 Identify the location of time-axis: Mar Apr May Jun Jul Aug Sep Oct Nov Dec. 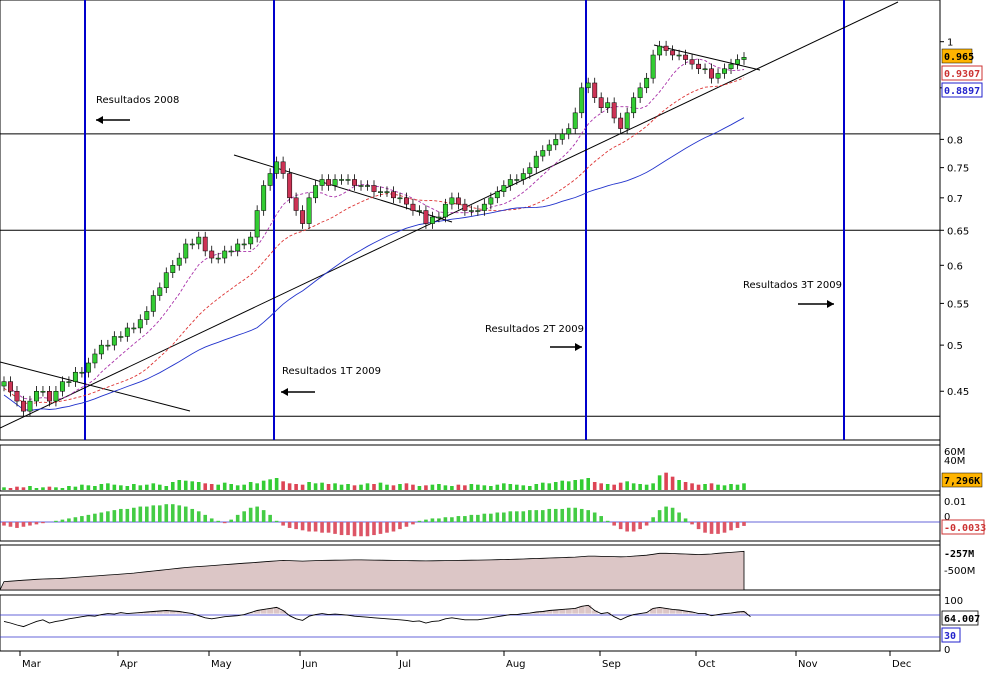
(465, 660).